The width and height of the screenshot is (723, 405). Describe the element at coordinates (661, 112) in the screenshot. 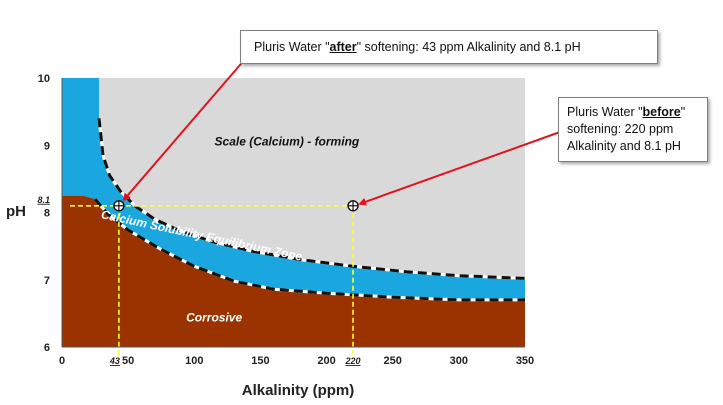

I see `callout-before-keyword: before` at that location.